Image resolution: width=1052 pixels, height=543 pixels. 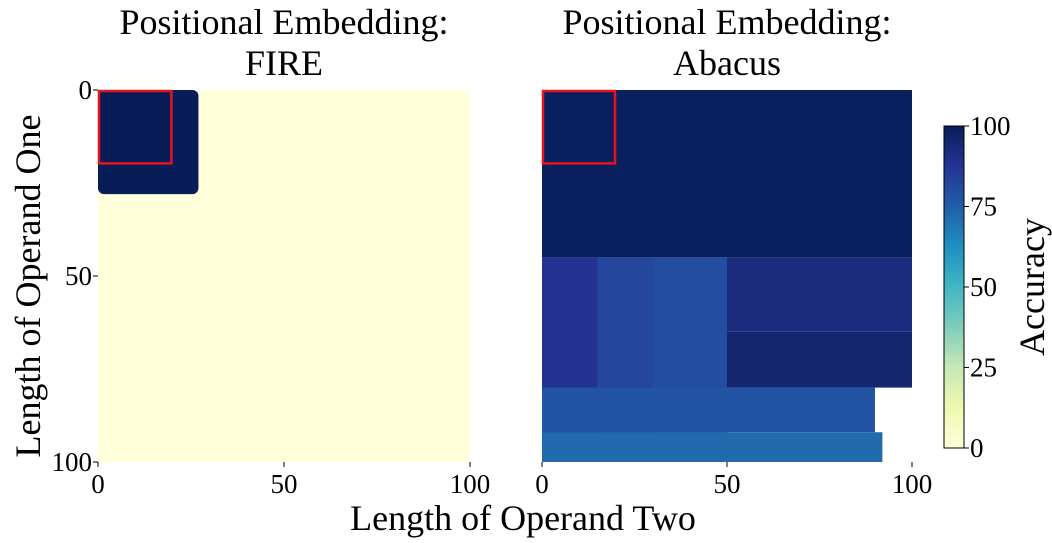 I want to click on colorbar-label: Accuracy, so click(x=1032, y=287).